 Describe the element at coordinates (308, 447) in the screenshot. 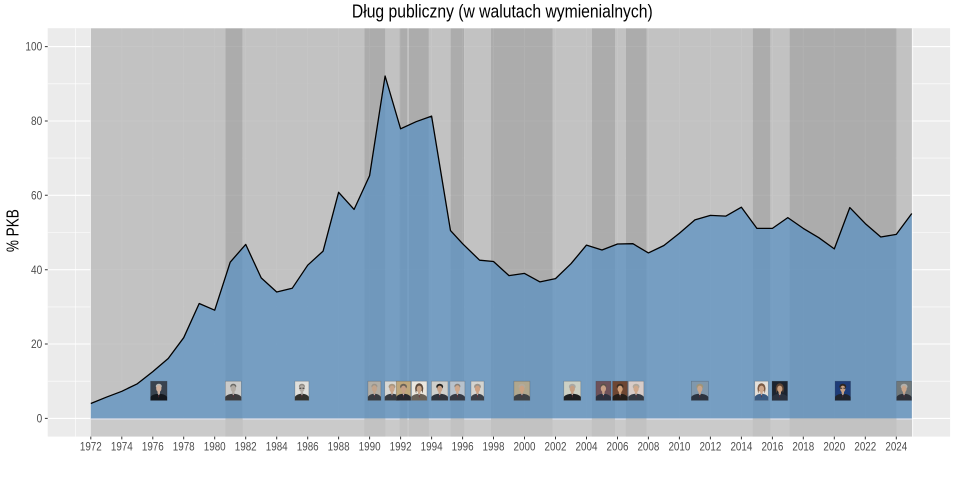

I see `svg-text: 1986` at that location.